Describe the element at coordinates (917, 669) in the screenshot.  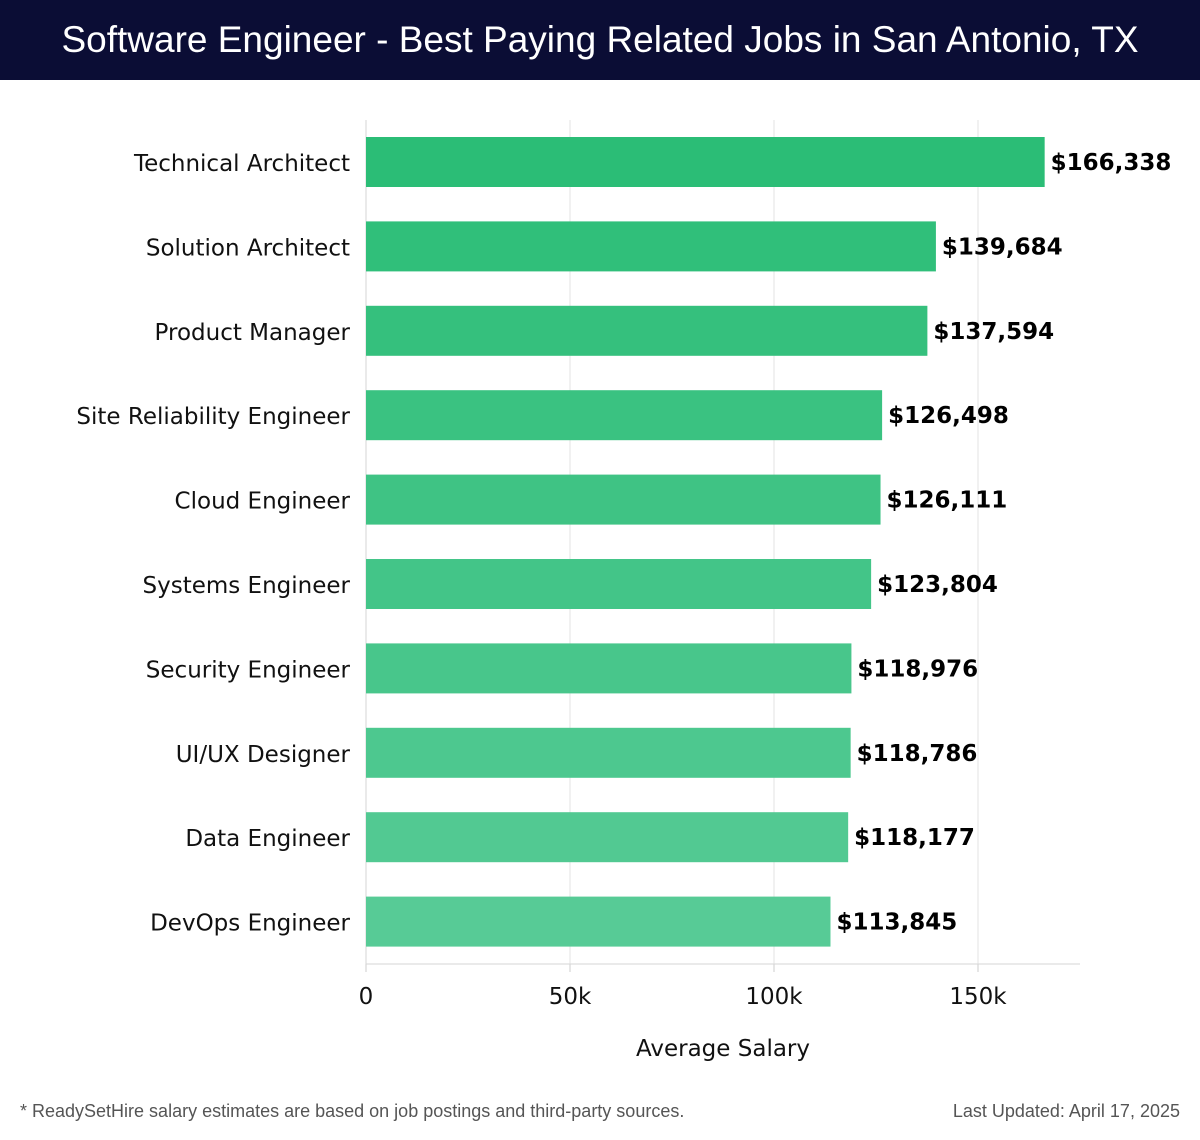
I see `value-label: $118,976` at that location.